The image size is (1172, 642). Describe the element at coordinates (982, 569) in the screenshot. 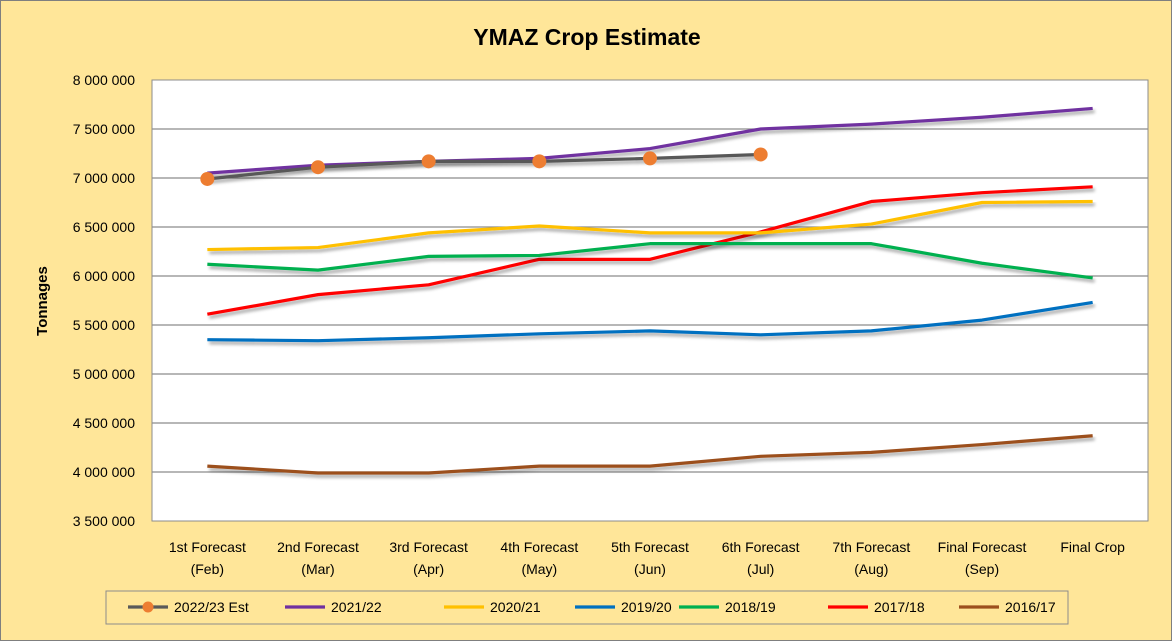

I see `x-tick-label: (Sep)` at that location.